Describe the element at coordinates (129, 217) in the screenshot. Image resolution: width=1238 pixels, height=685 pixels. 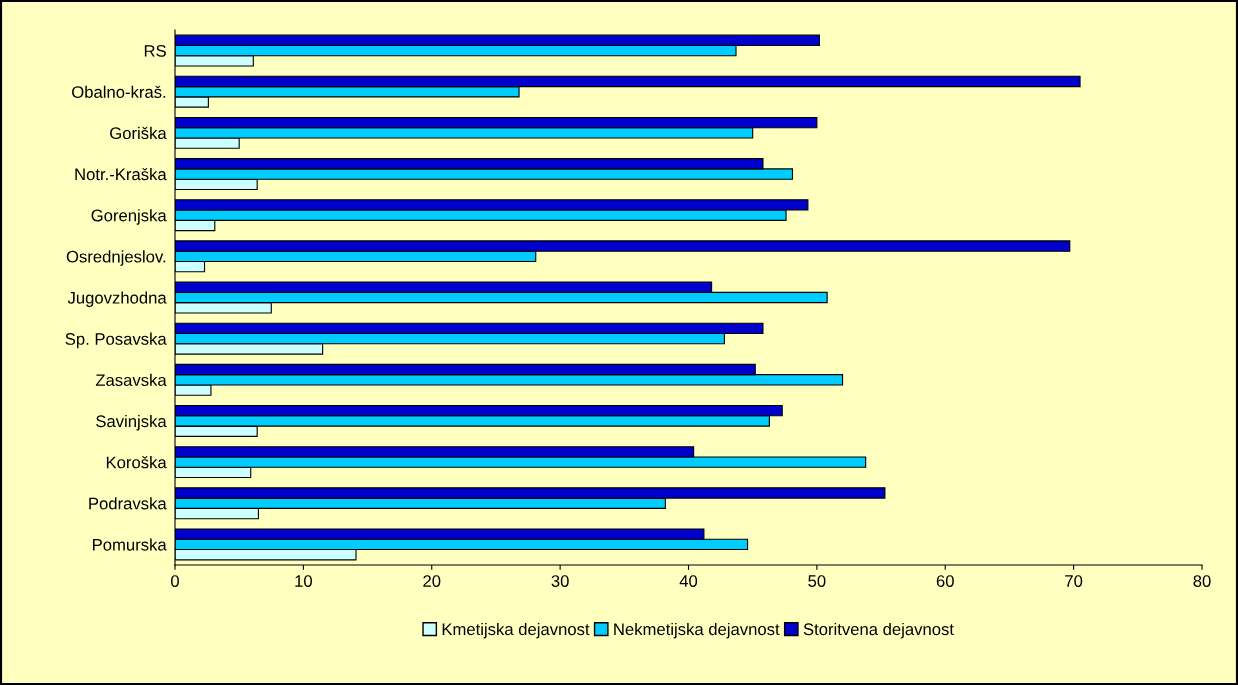
I see `y-tick-label: Gorenjska` at that location.